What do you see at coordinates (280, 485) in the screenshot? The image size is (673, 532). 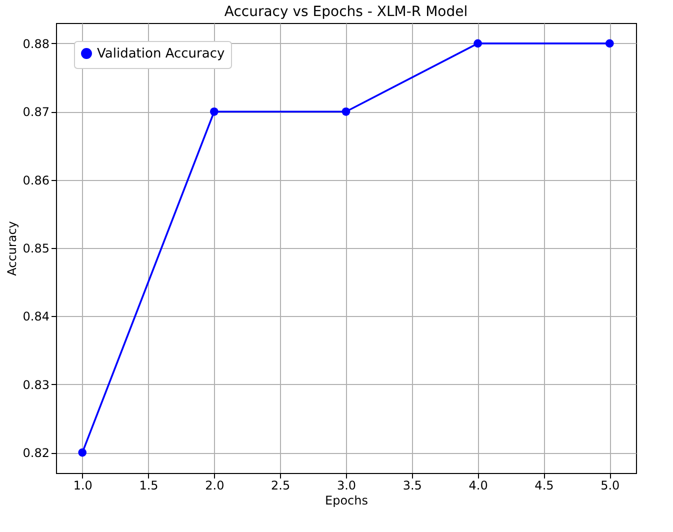 I see `x-tick-label: 2.5` at bounding box center [280, 485].